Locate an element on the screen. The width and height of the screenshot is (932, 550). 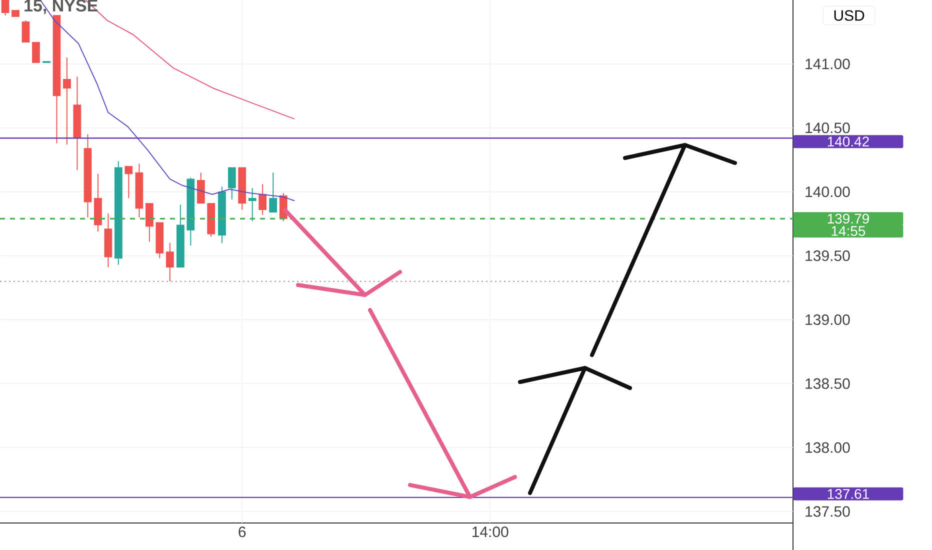
y-tick-label: 140.00 is located at coordinates (828, 192).